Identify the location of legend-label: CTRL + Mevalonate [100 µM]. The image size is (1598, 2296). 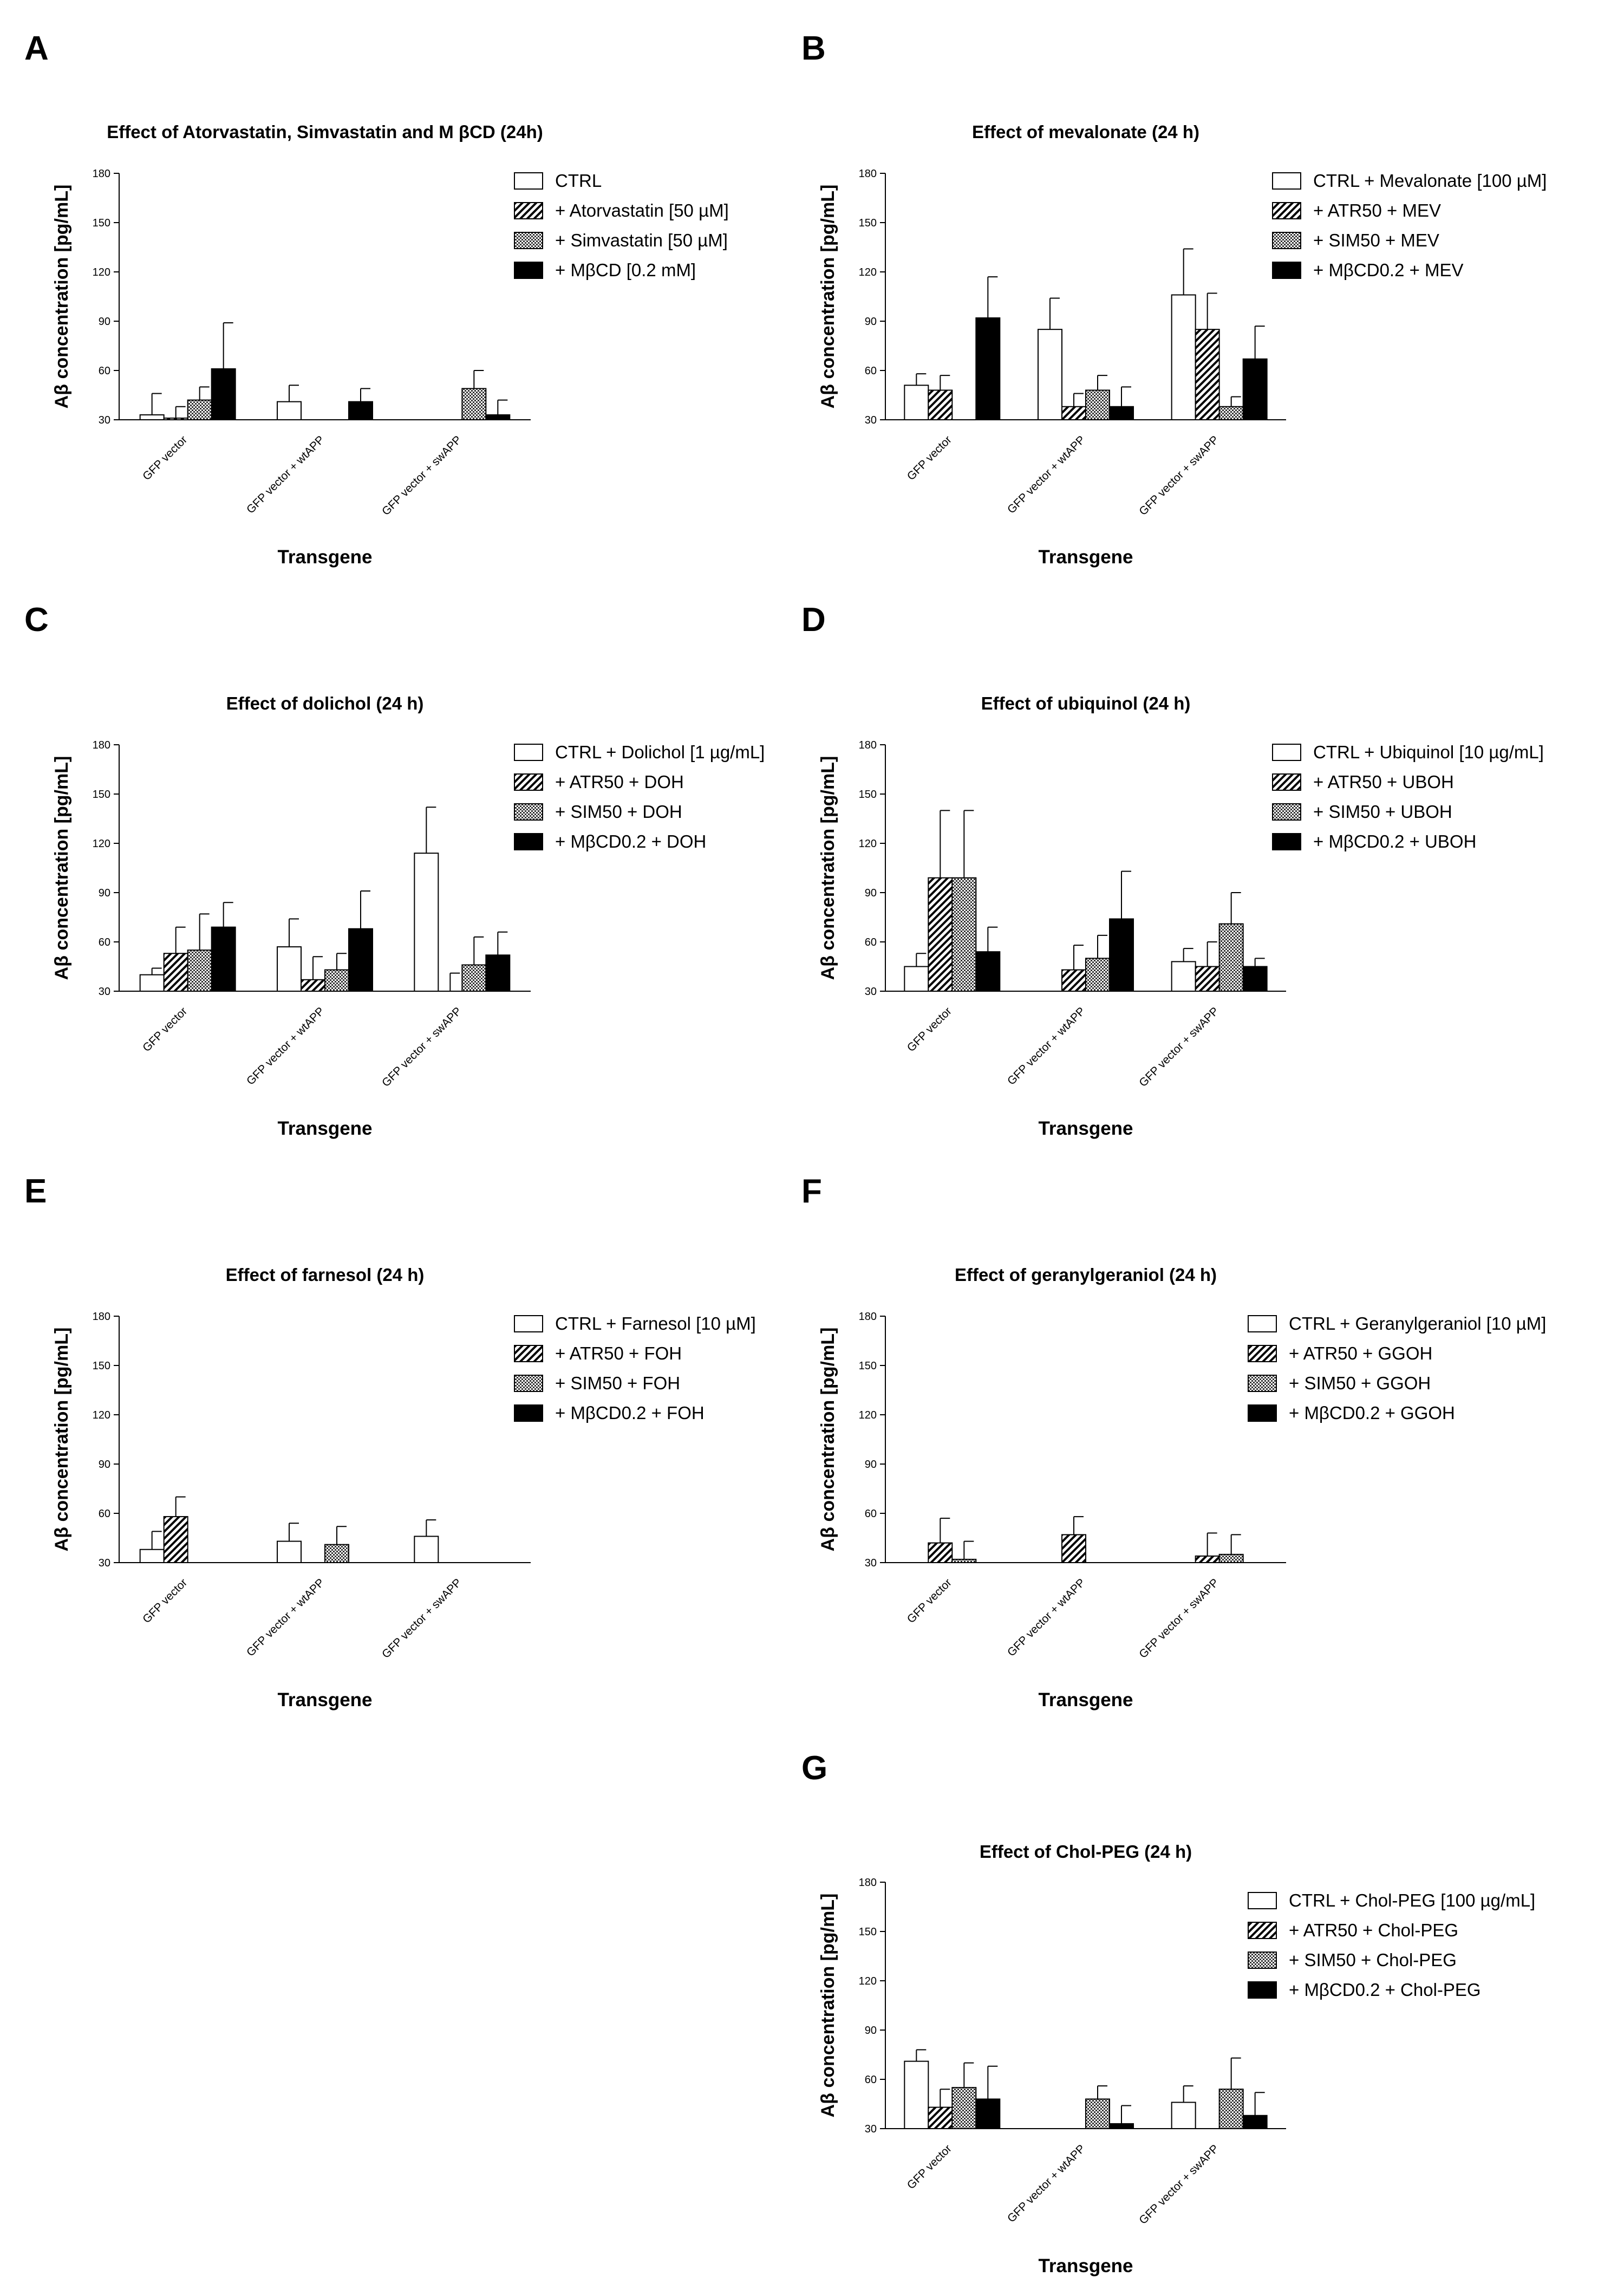
(1430, 181).